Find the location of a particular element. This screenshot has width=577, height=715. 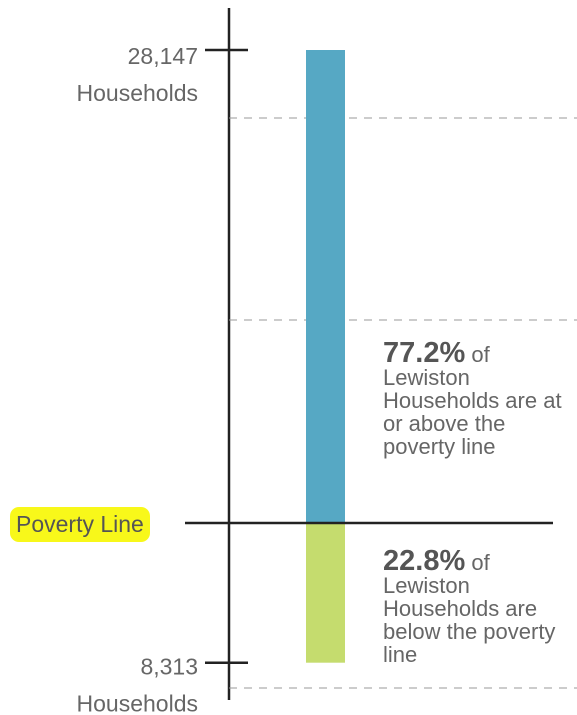

value-label: 8,313 is located at coordinates (169, 667).